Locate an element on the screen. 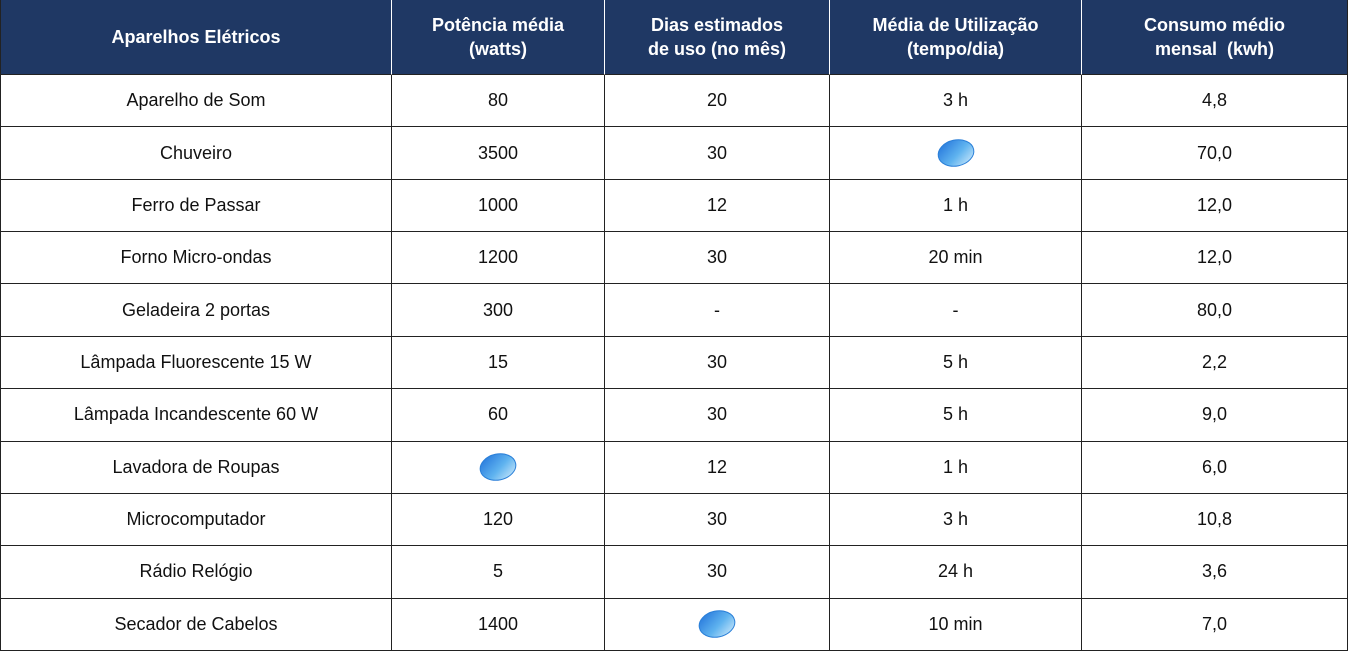  table-cell: 1000 is located at coordinates (498, 206).